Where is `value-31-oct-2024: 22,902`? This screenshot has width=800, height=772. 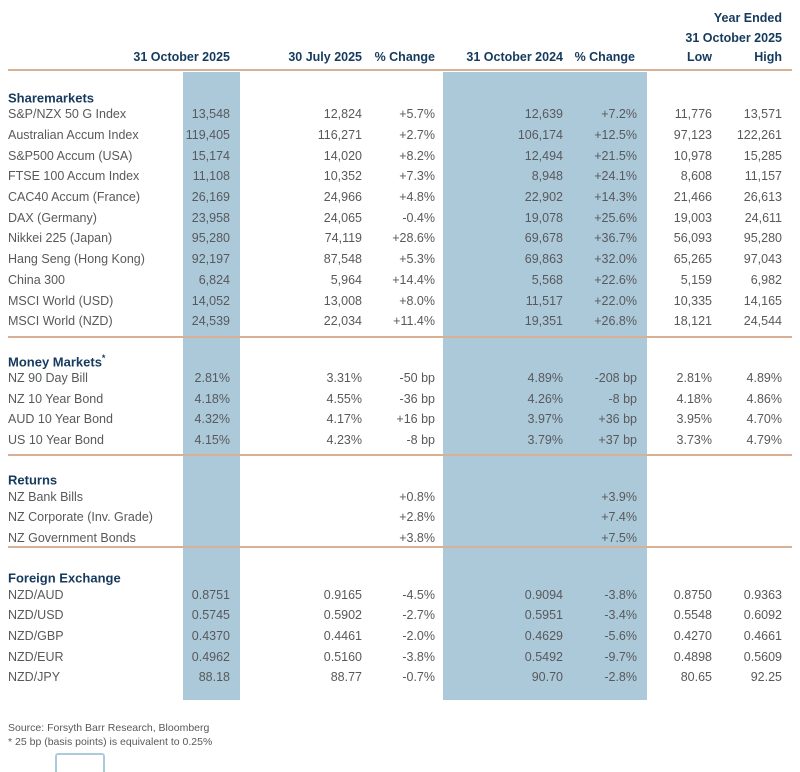
value-31-oct-2024: 22,902 is located at coordinates (543, 197).